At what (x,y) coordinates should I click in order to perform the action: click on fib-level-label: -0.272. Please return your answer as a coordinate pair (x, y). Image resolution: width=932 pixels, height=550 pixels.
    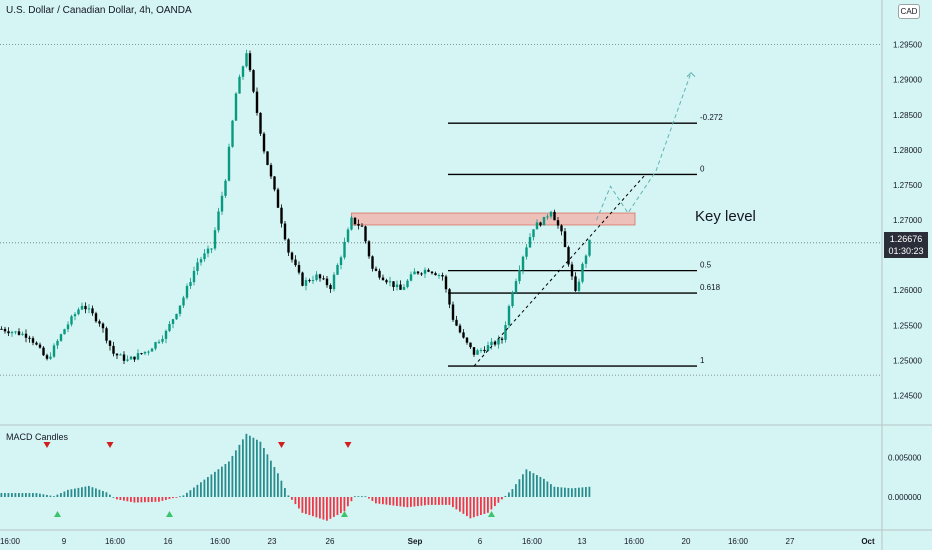
    Looking at the image, I should click on (711, 117).